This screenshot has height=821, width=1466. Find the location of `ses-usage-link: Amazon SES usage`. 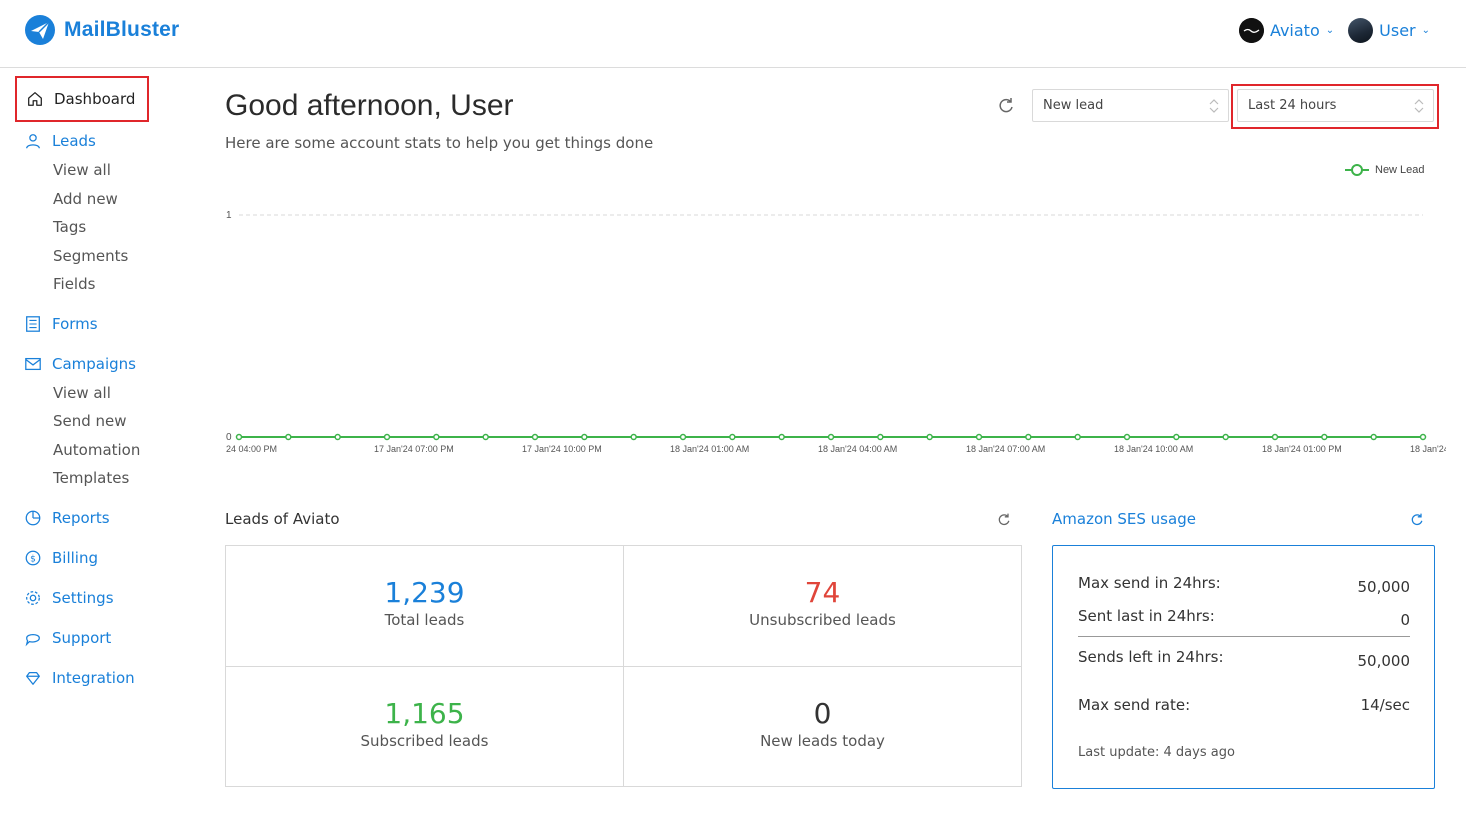

ses-usage-link: Amazon SES usage is located at coordinates (1124, 519).